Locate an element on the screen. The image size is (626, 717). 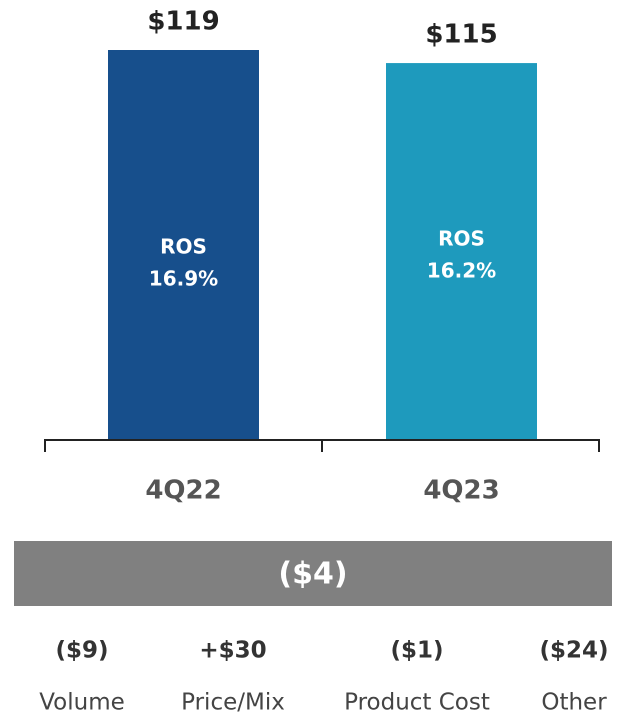
bridge-name: Other is located at coordinates (574, 703).